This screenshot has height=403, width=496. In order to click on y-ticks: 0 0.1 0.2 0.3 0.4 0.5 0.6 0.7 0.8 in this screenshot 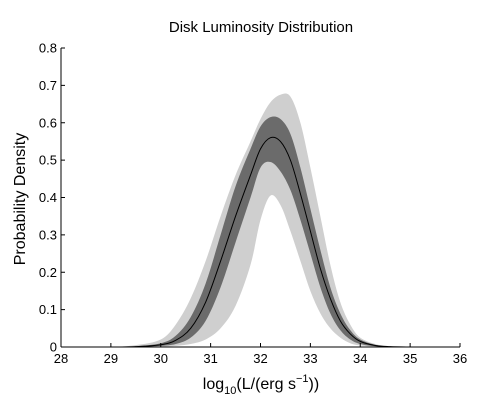, I will do `click(52, 198)`.